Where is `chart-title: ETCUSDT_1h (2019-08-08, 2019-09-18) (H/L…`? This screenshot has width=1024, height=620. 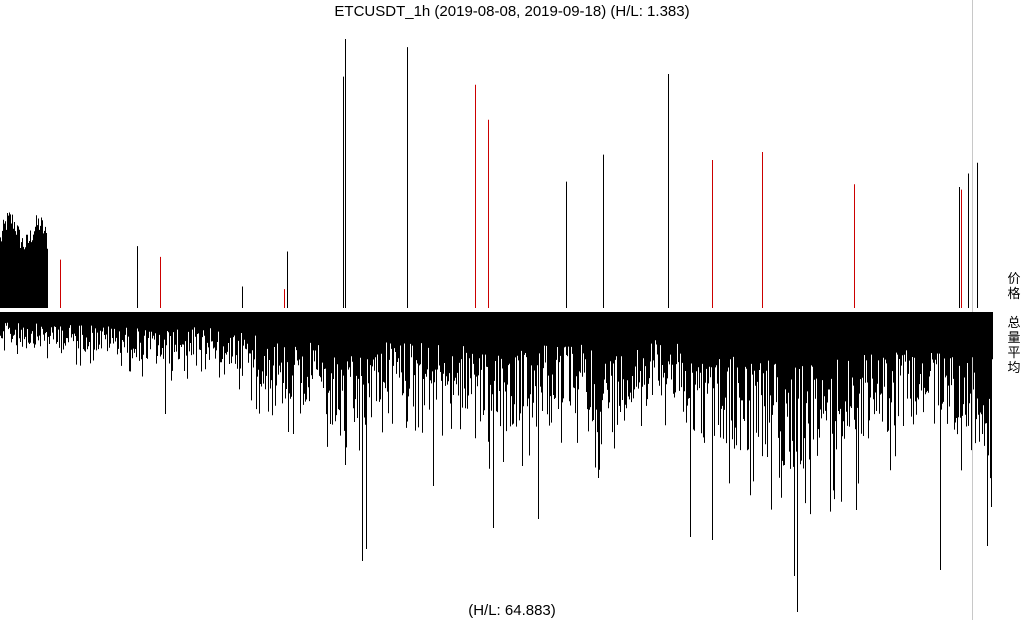
chart-title: ETCUSDT_1h (2019-08-08, 2019-09-18) (H/L… is located at coordinates (512, 11).